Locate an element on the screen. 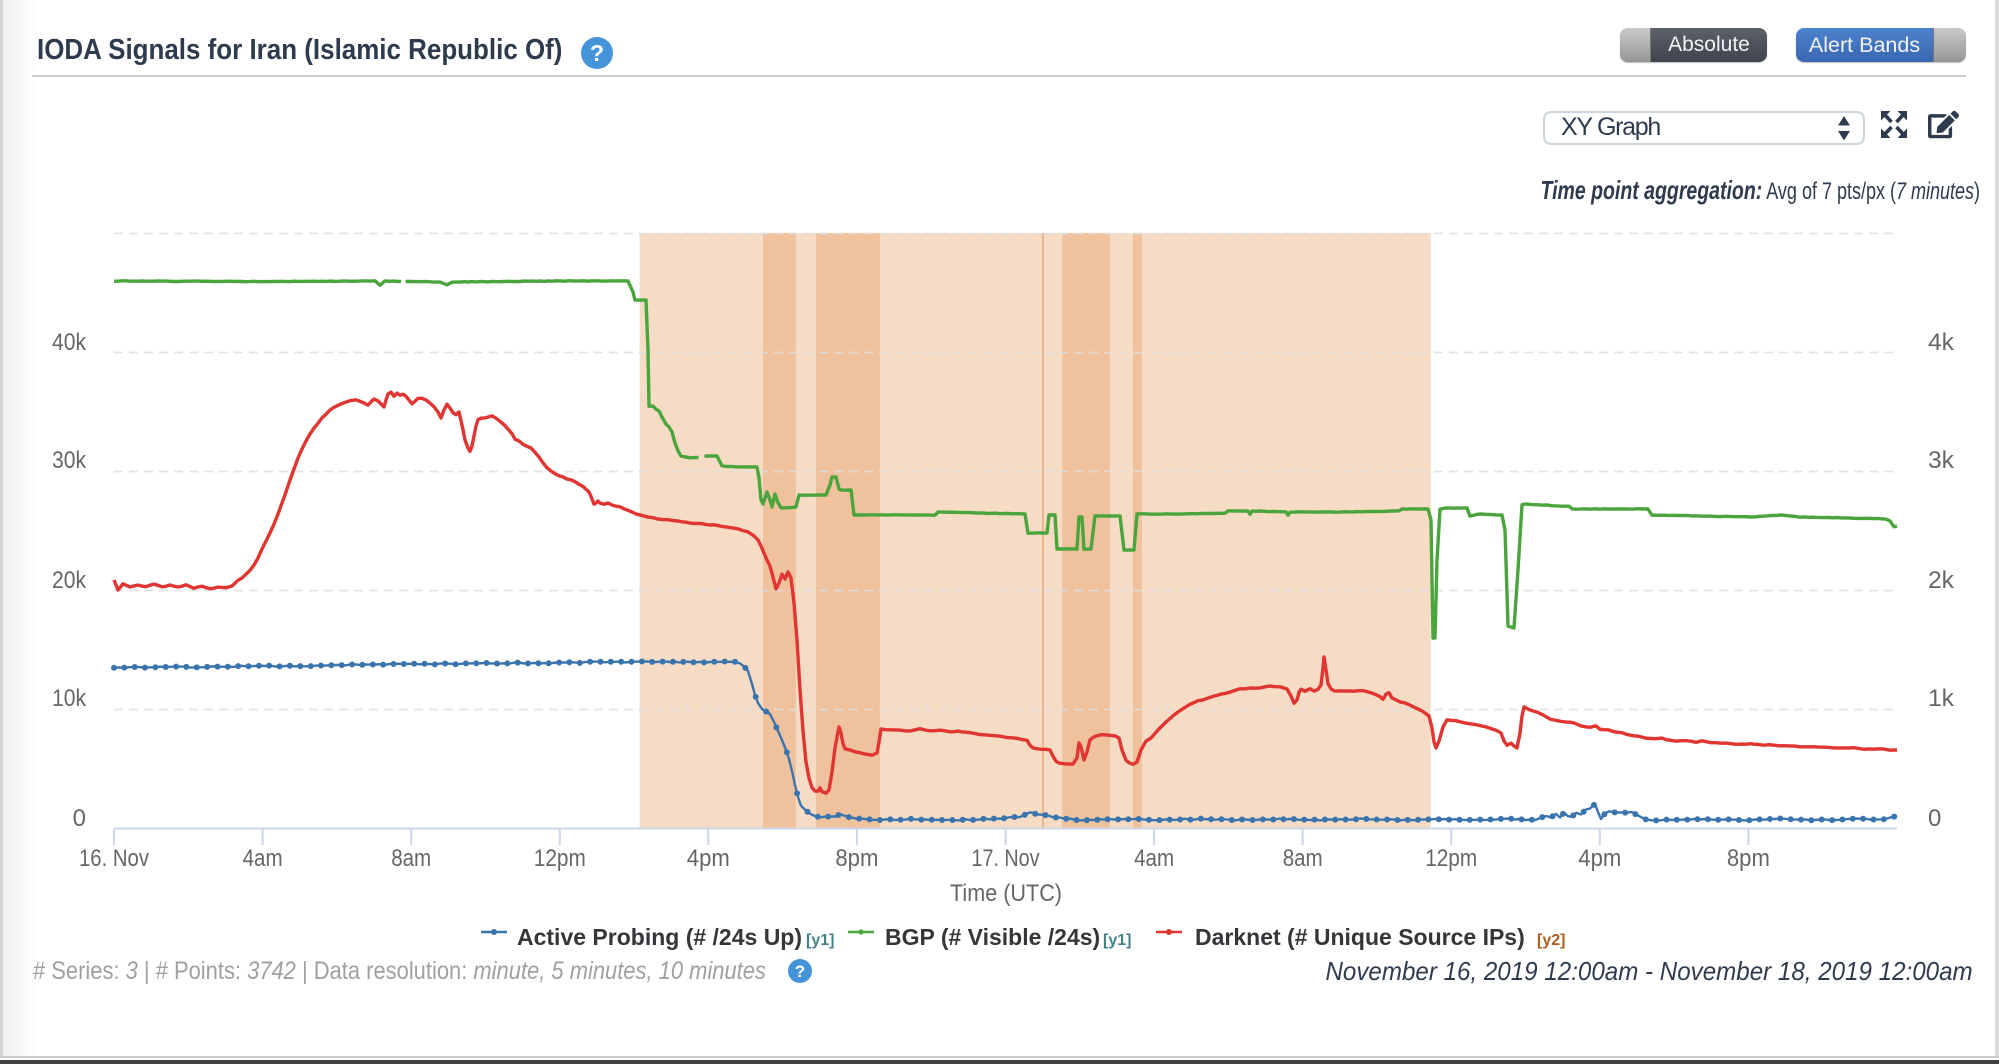  svg-text: 40k is located at coordinates (69, 342).